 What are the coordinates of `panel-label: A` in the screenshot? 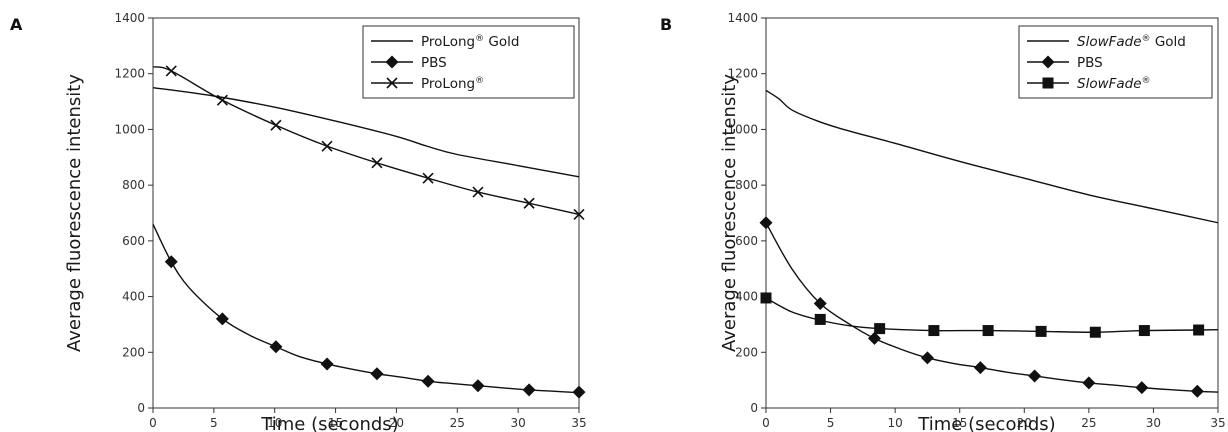 It's located at (16, 24).